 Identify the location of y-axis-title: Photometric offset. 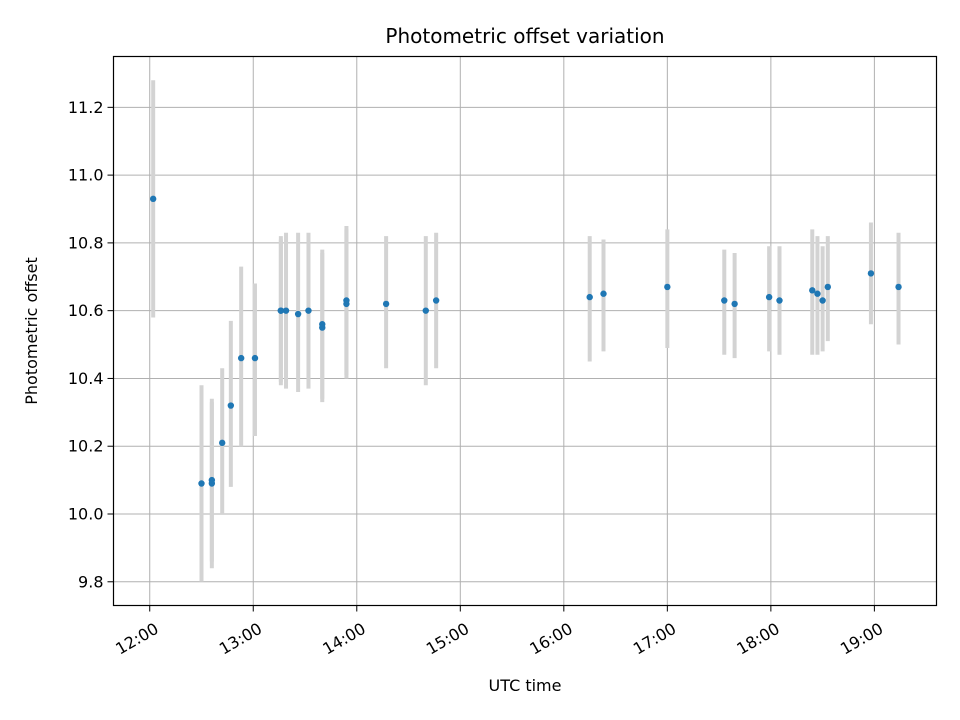
(31, 331).